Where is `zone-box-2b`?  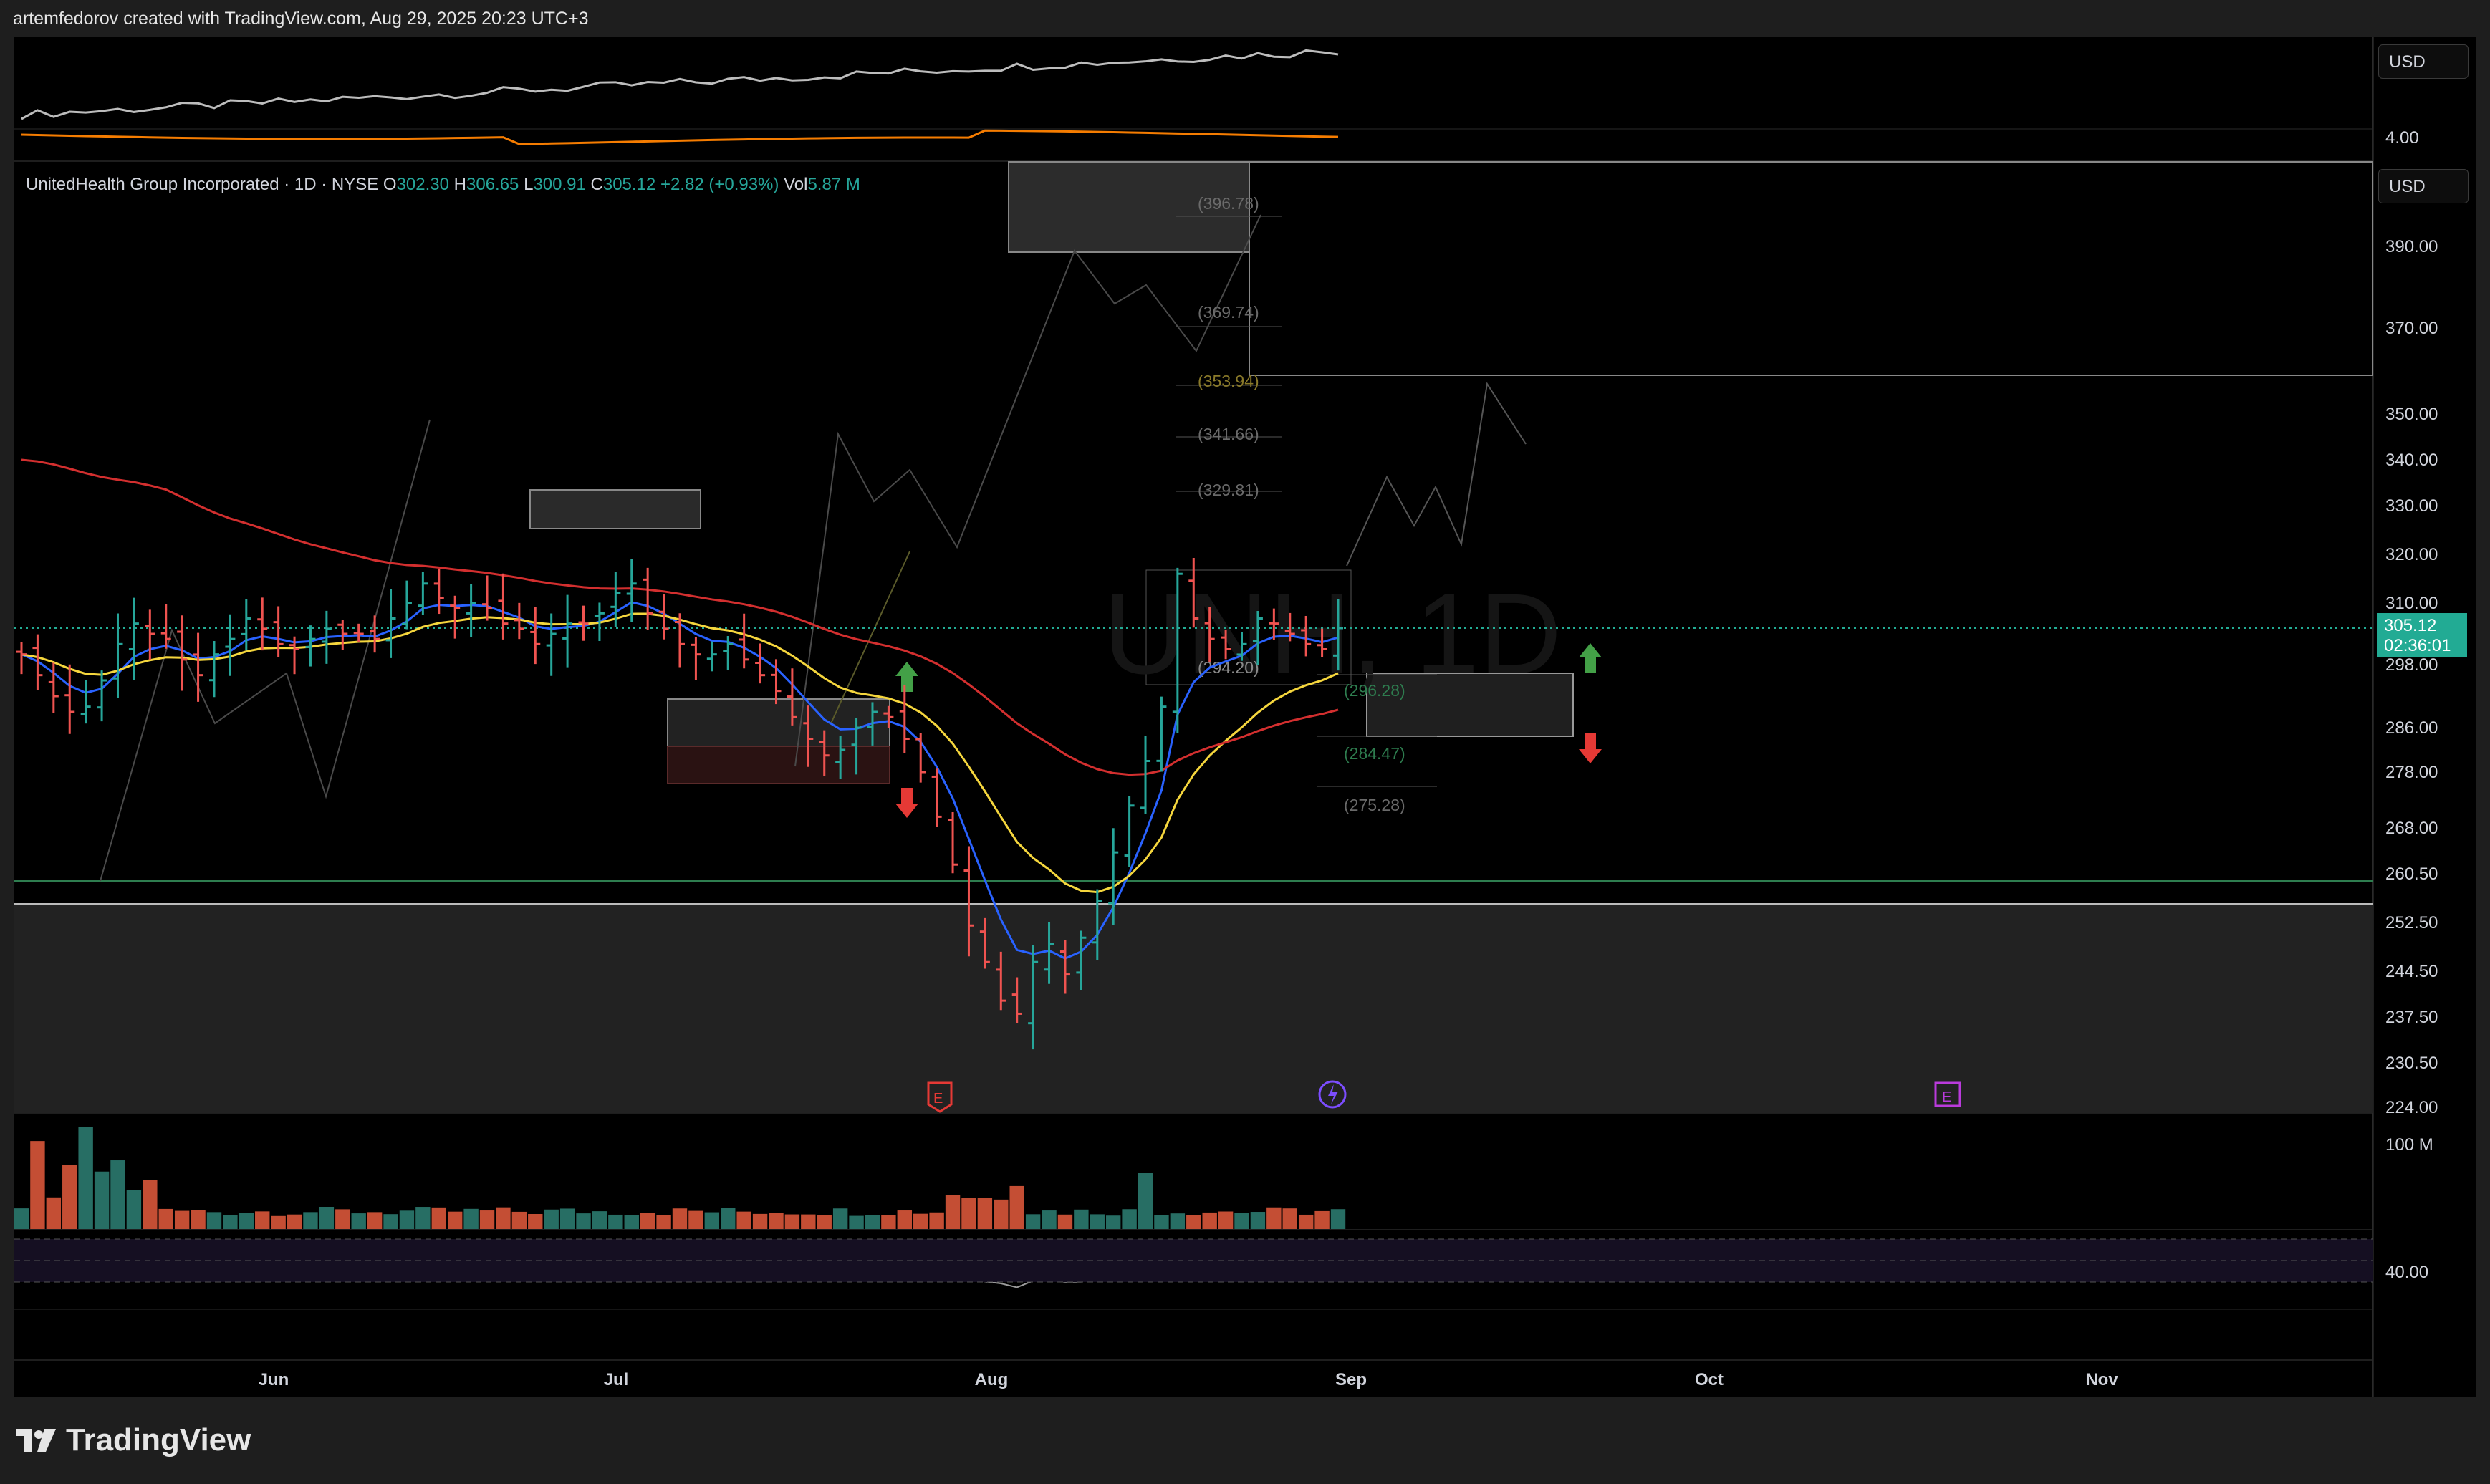 zone-box-2b is located at coordinates (778, 765).